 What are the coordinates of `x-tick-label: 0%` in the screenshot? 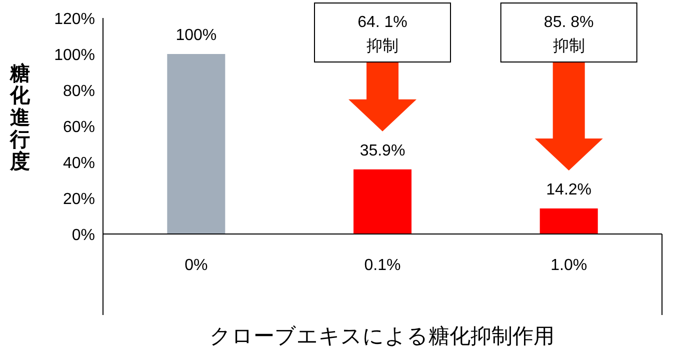 It's located at (196, 265).